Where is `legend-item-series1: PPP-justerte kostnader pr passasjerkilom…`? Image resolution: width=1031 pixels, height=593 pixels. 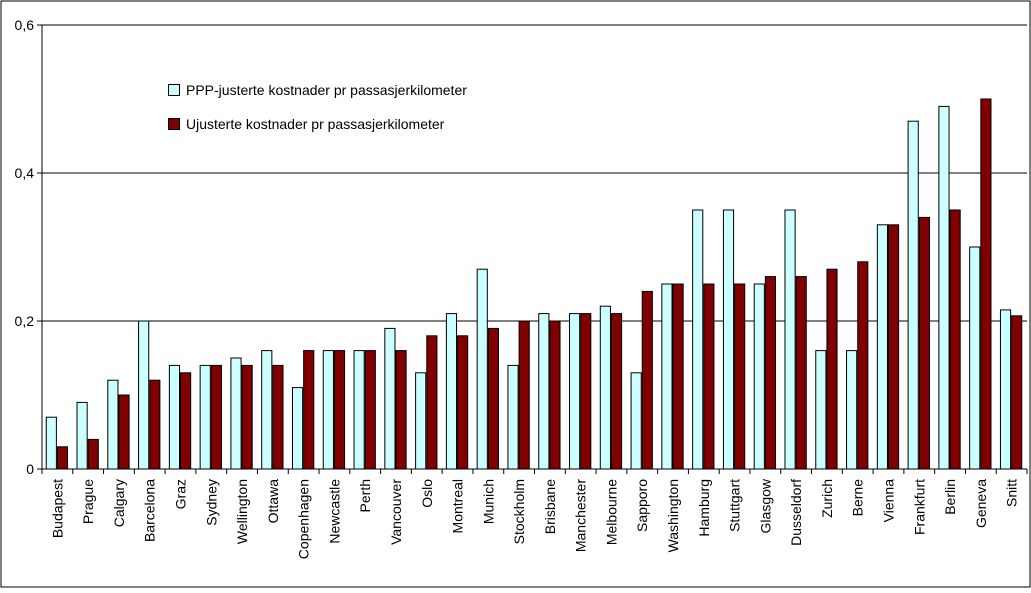
legend-item-series1: PPP-justerte kostnader pr passasjerkilom… is located at coordinates (317, 90).